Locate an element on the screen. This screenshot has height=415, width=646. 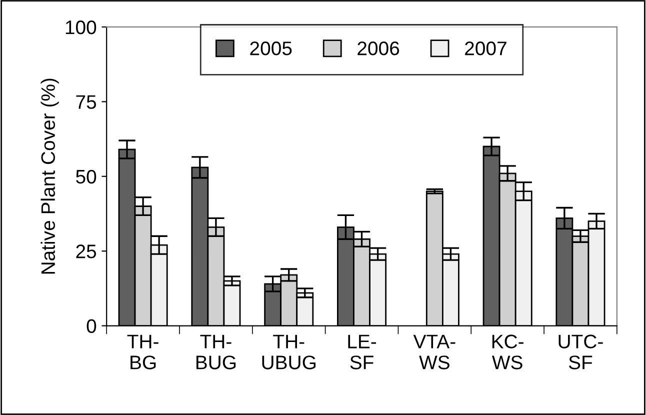
y-tick-label: 25 is located at coordinates (86, 251).